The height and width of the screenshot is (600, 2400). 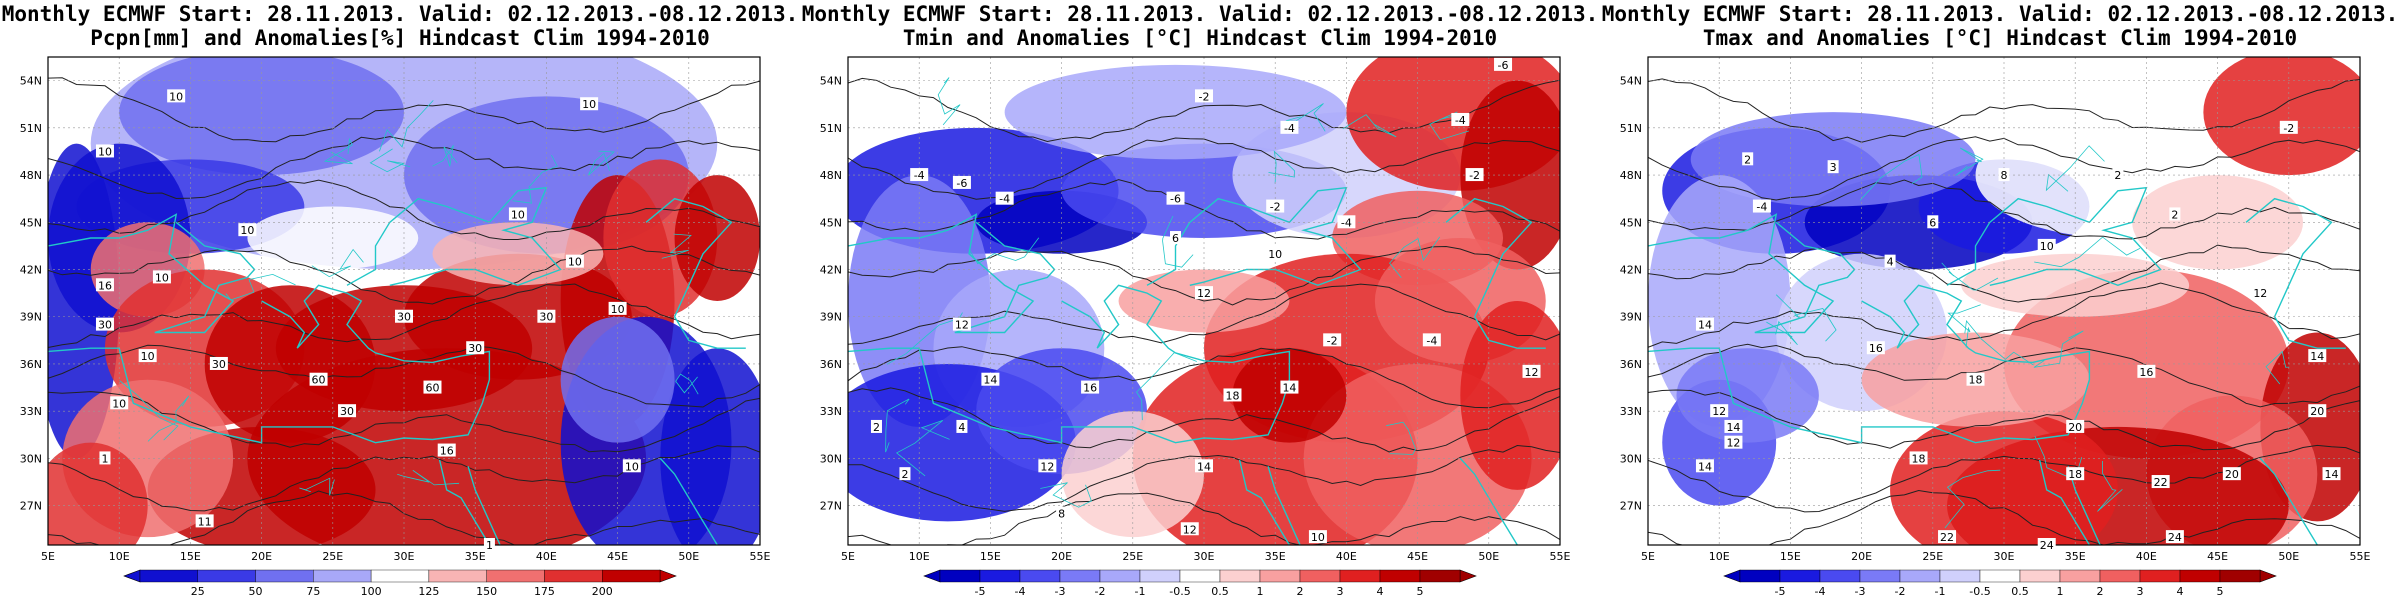 I want to click on colorbar-tick-label: 3, so click(x=2140, y=591).